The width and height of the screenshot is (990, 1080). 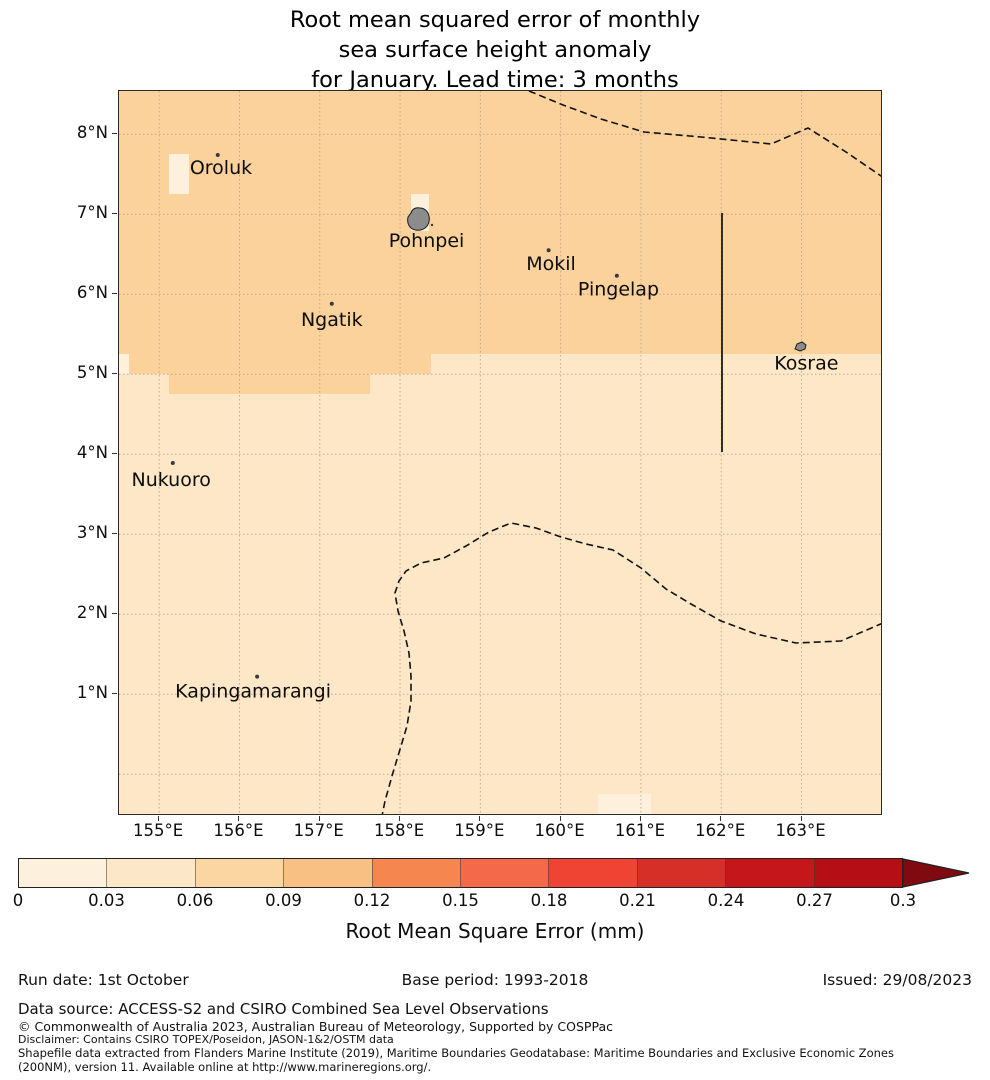 I want to click on colorbar-arrow-triangle, so click(x=936, y=873).